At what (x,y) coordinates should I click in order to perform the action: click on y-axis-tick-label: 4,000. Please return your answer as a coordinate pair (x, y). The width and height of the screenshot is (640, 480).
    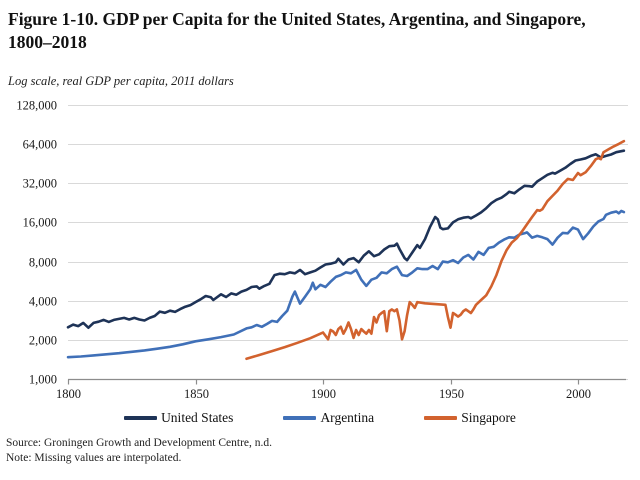
    Looking at the image, I should click on (43, 302).